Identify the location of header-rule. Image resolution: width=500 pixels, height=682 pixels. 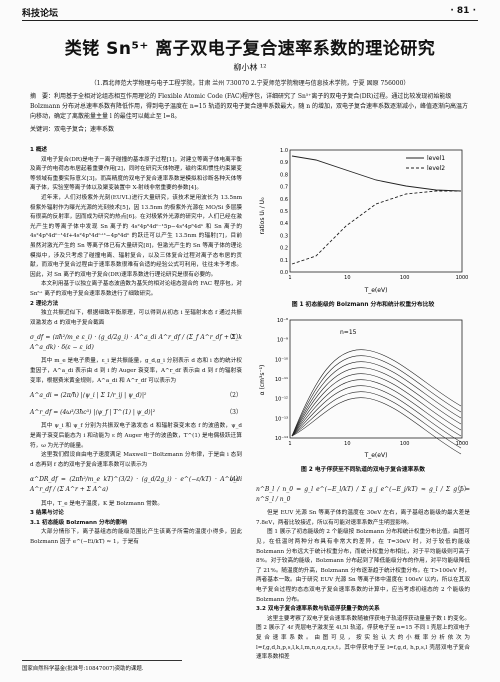
(250, 20).